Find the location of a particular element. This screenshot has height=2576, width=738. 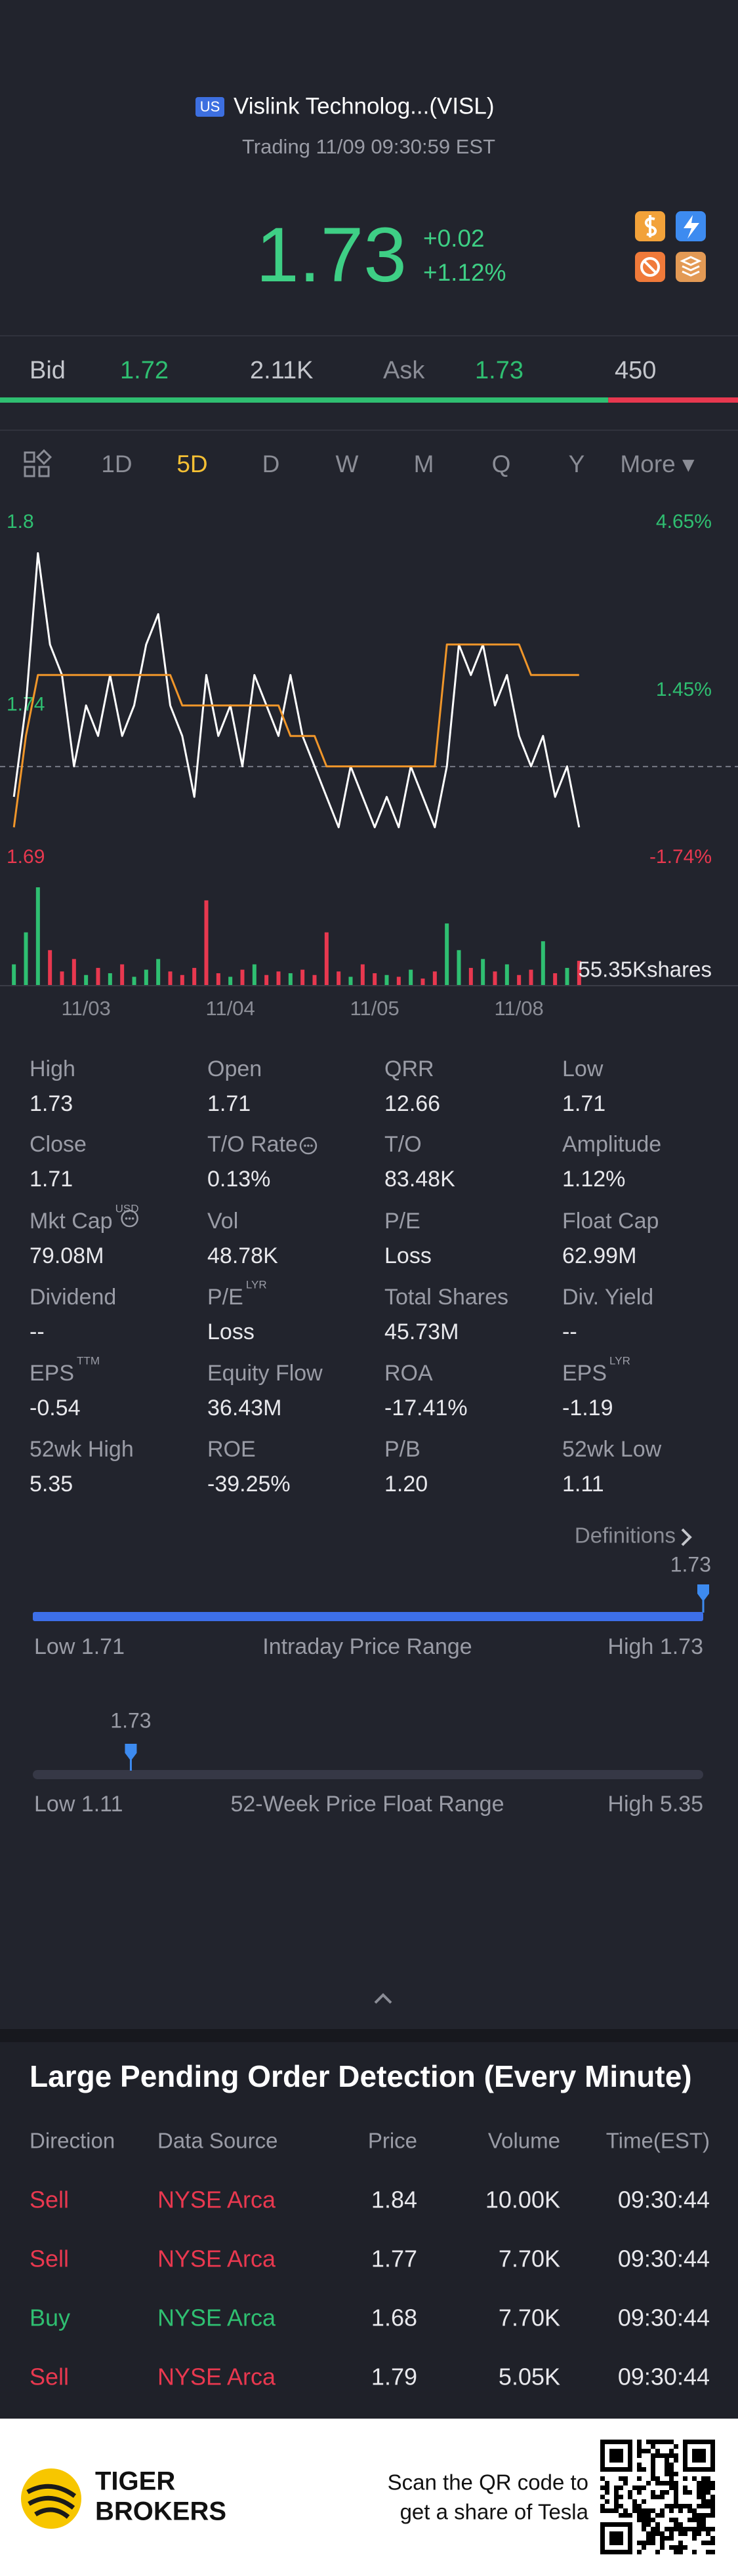

stat-value: 1.71 is located at coordinates (51, 1179).